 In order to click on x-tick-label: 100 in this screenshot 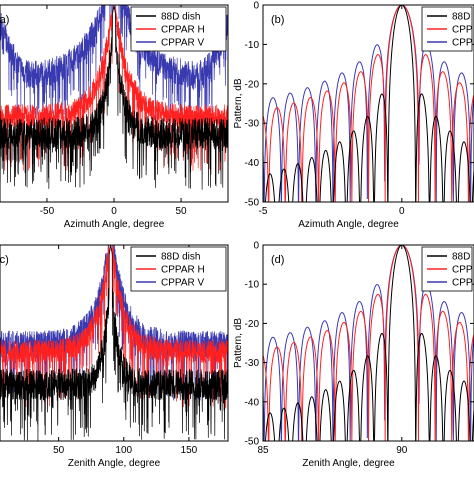, I will do `click(123, 450)`.